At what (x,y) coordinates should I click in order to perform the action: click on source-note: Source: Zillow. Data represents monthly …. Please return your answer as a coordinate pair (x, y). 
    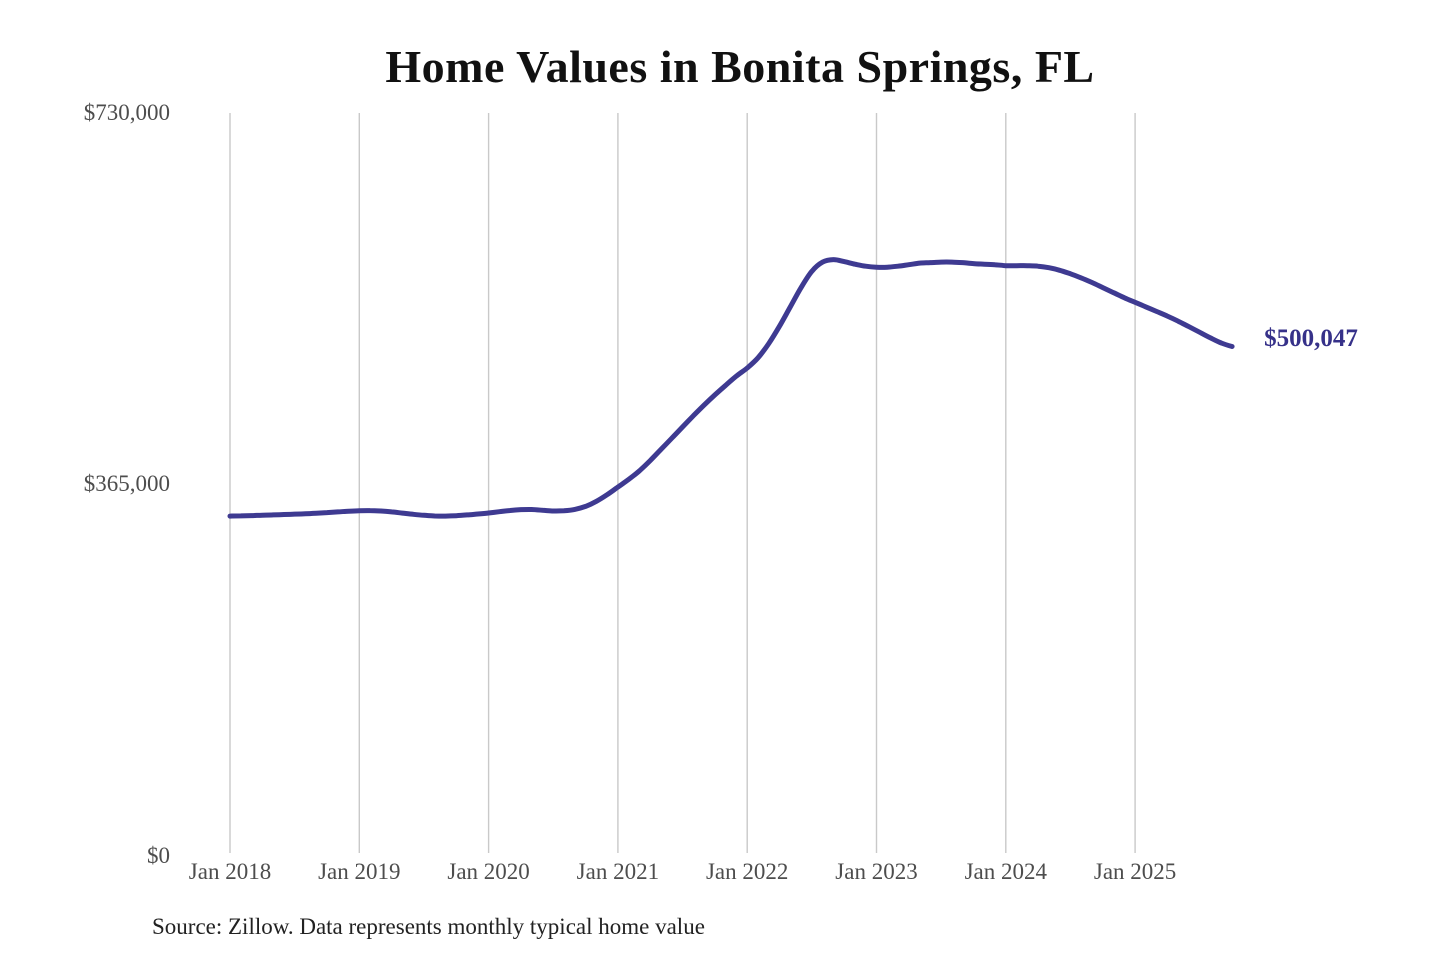
    Looking at the image, I should click on (428, 926).